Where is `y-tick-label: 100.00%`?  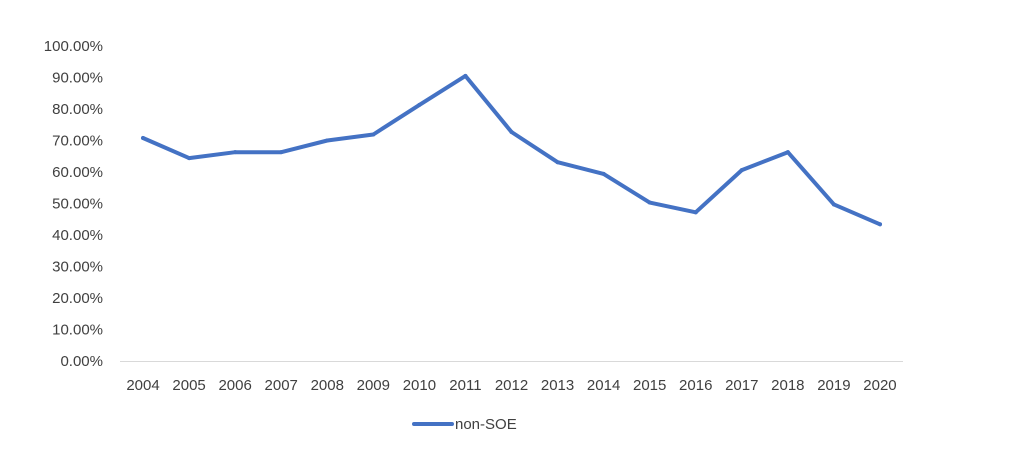 y-tick-label: 100.00% is located at coordinates (73, 46).